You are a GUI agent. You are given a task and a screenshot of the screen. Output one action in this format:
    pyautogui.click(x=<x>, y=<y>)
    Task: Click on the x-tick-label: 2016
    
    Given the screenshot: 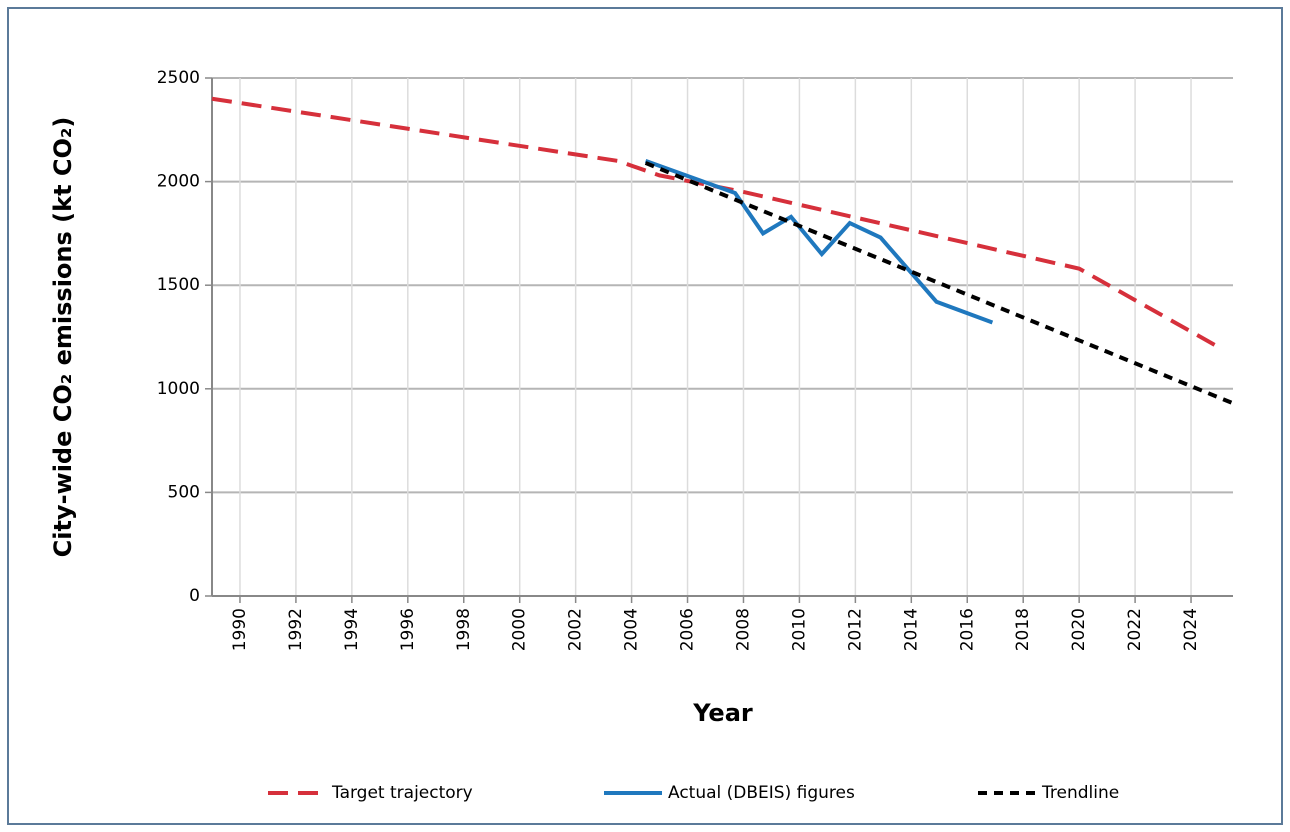 What is the action you would take?
    pyautogui.click(x=967, y=629)
    